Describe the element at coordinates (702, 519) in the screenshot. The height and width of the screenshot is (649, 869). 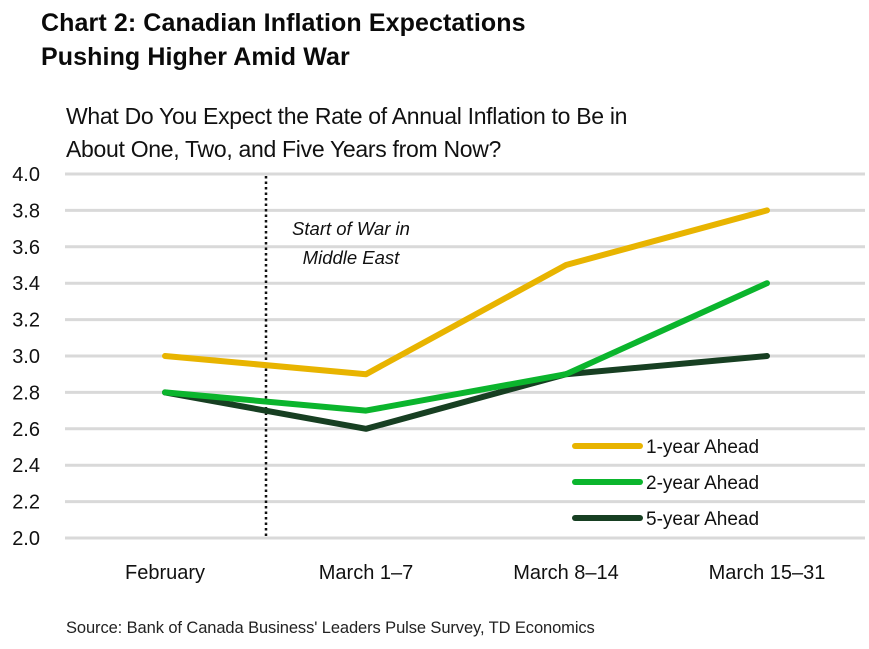
I see `legend-label: 5-year Ahead` at that location.